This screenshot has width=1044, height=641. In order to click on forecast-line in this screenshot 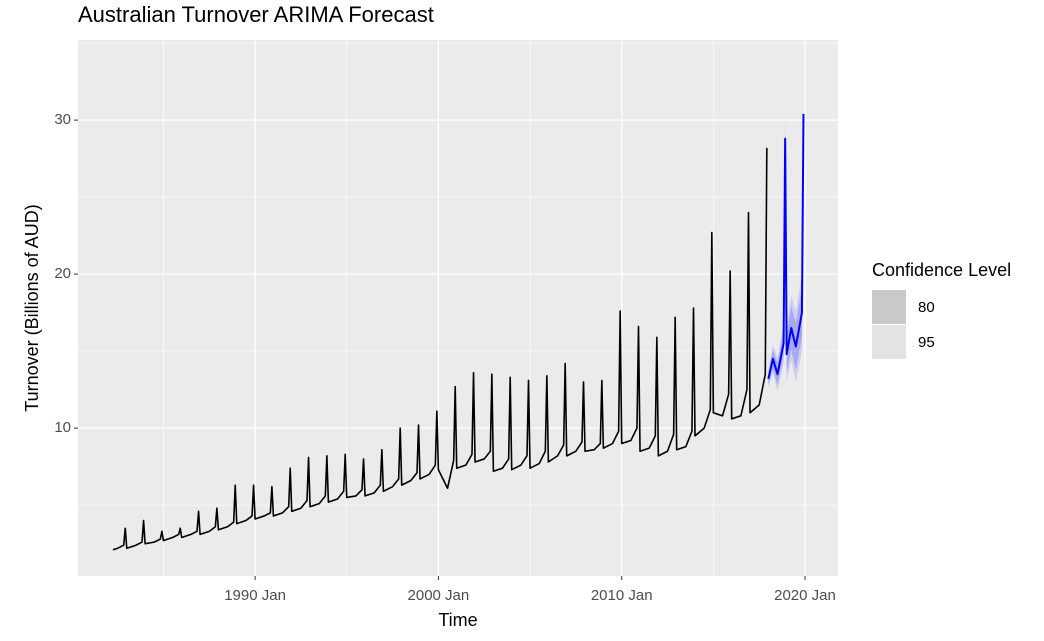, I will do `click(786, 246)`.